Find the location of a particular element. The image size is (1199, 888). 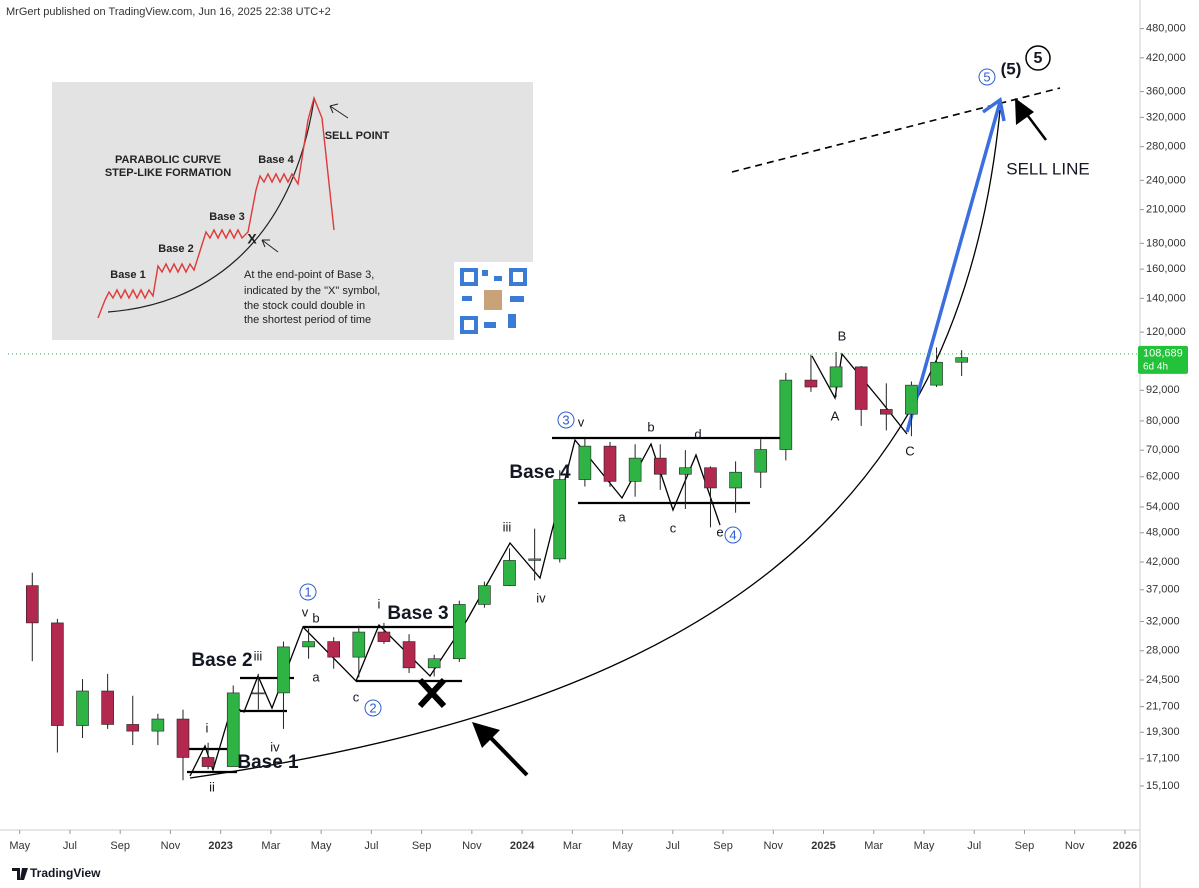

circled-label: 4 is located at coordinates (732, 534).